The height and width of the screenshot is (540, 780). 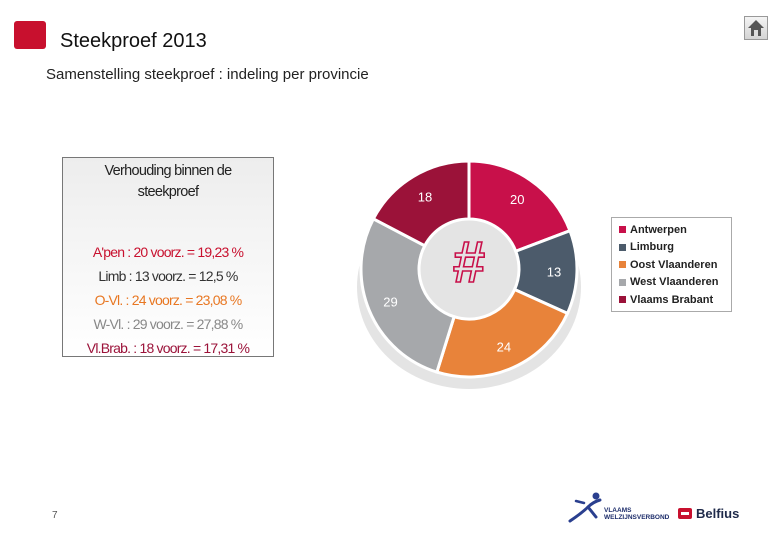 I want to click on belfius-mark-icon, so click(x=685, y=513).